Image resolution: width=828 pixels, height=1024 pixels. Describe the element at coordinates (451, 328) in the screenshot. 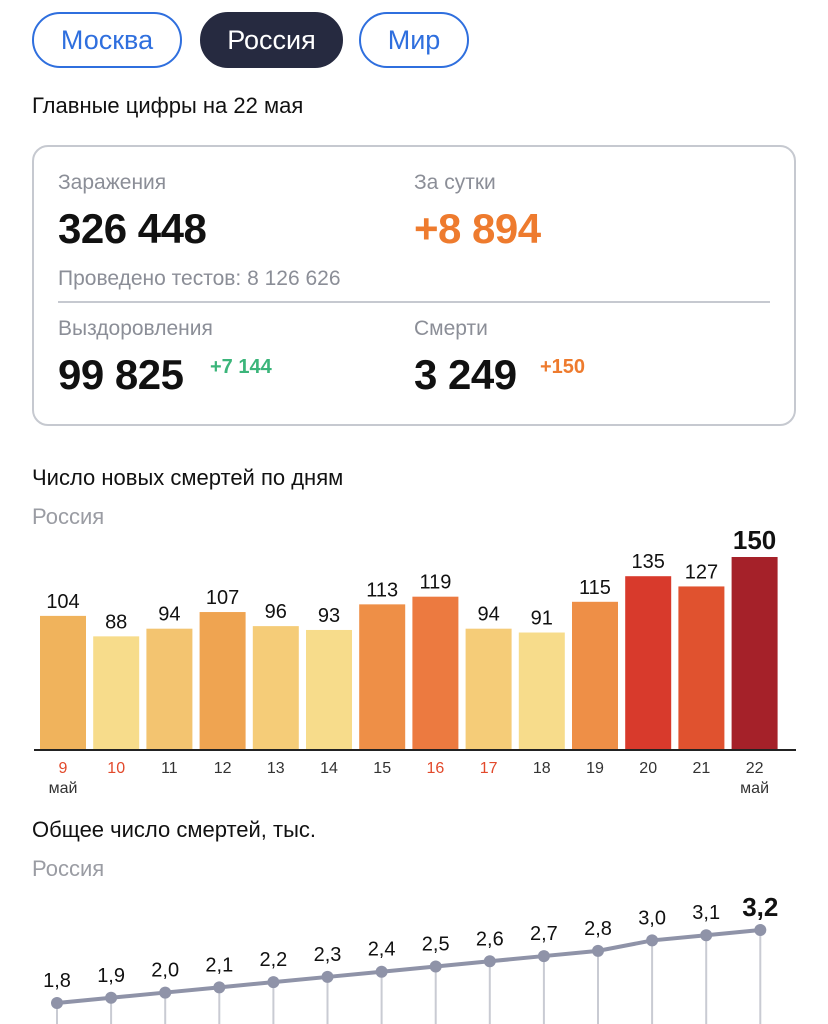

I see `deaths-label: Смерти` at that location.